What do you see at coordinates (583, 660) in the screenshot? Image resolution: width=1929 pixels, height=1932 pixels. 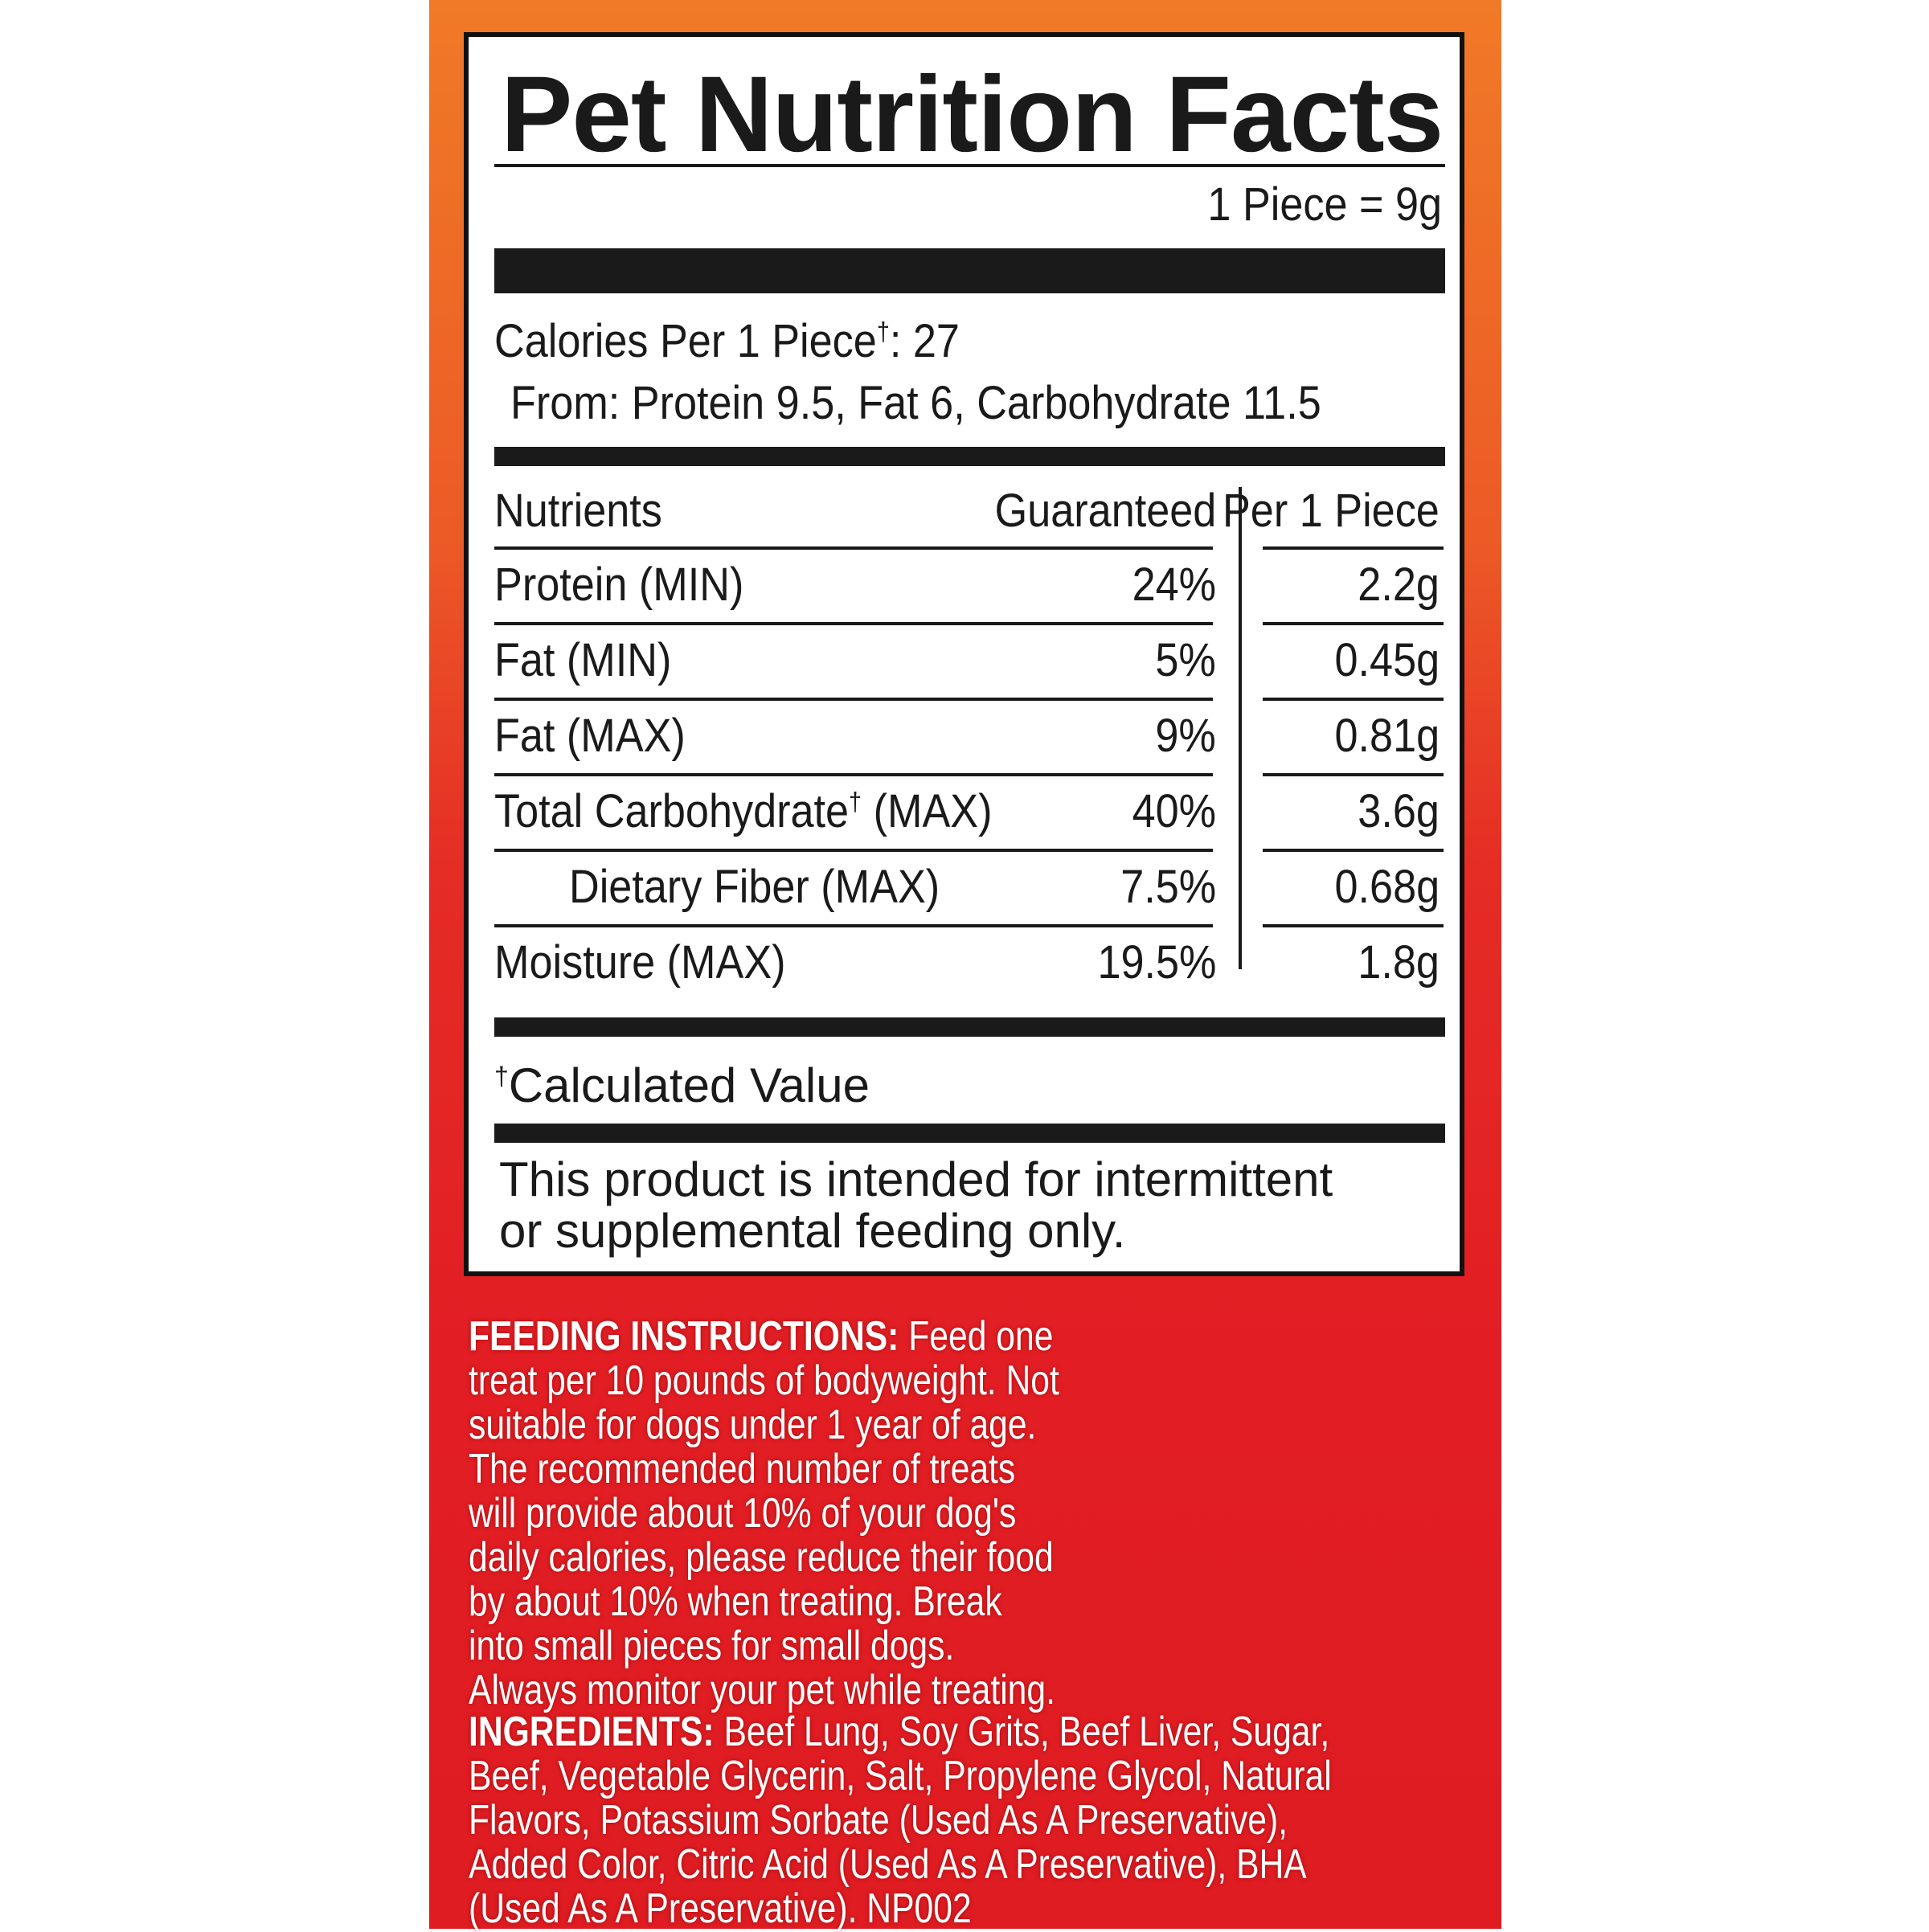 I see `nutrient-name: Fat (MIN)` at bounding box center [583, 660].